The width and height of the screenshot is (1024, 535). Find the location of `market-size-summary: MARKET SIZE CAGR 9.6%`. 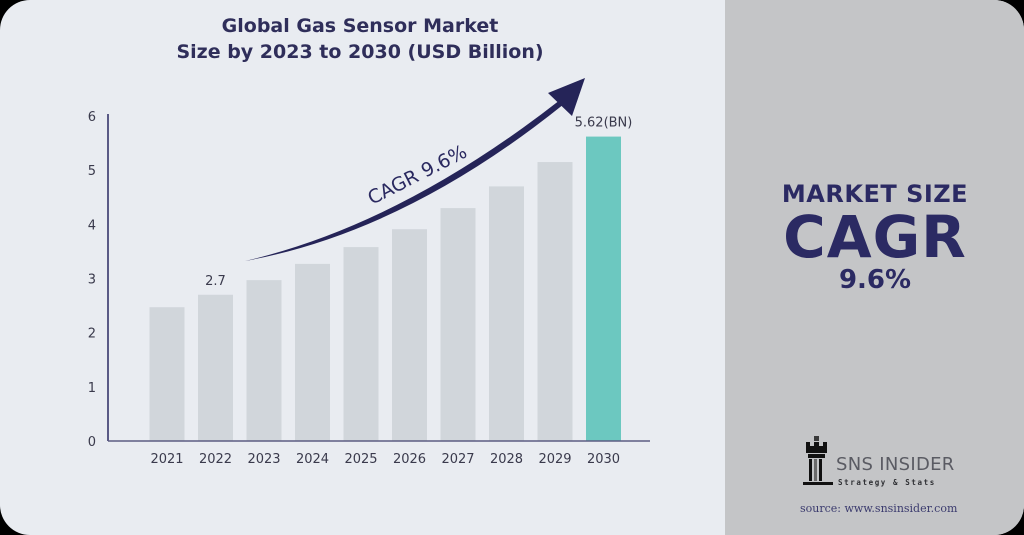

market-size-summary: MARKET SIZE CAGR 9.6% is located at coordinates (875, 237).